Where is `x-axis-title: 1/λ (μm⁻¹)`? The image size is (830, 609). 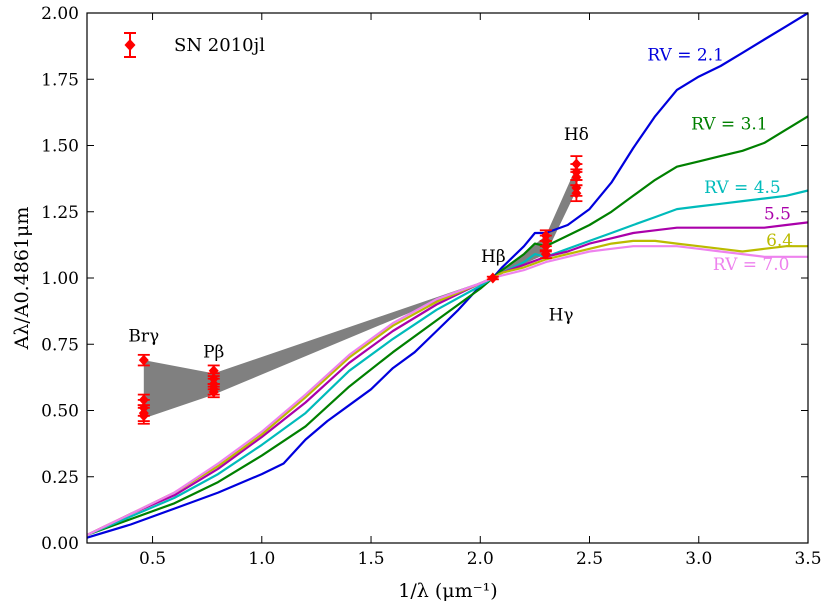 x-axis-title: 1/λ (μm⁻¹) is located at coordinates (447, 591).